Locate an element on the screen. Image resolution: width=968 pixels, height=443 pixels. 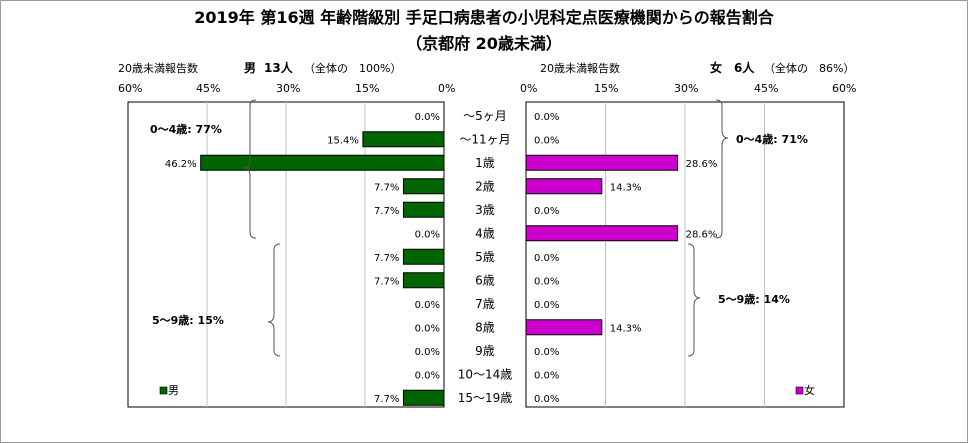
right-tick-label: 0% is located at coordinates (529, 88).